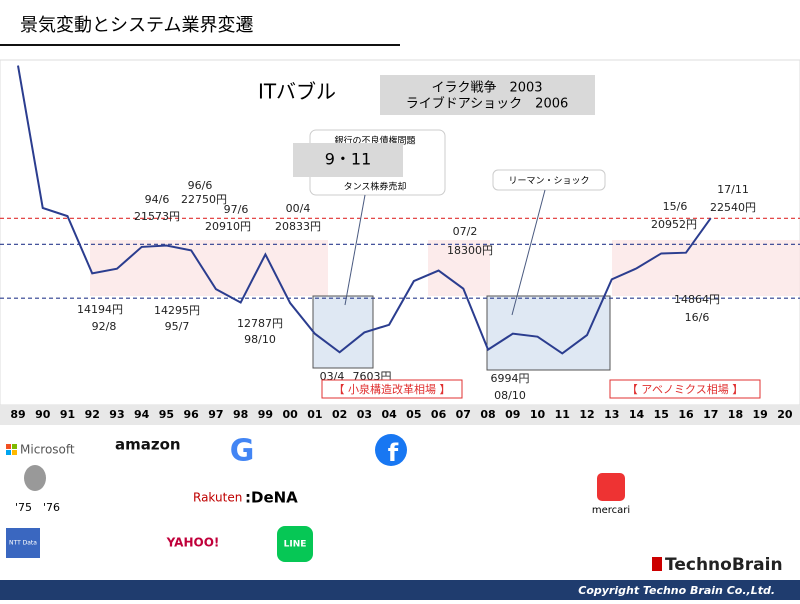 This screenshot has height=604, width=800. What do you see at coordinates (104, 326) in the screenshot?
I see `annotation: 92/8` at bounding box center [104, 326].